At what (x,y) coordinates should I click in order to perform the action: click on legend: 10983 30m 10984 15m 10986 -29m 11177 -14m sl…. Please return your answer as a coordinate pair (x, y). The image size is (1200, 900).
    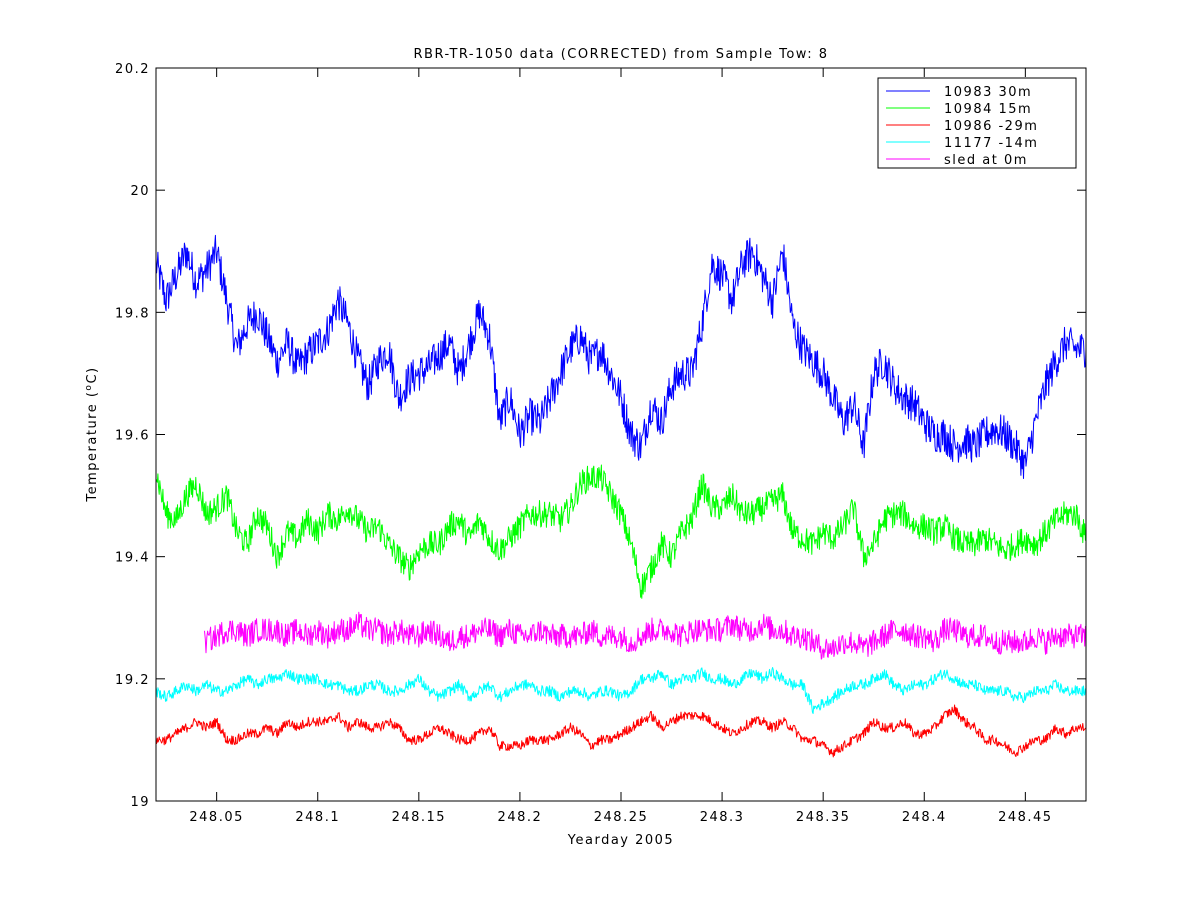
    Looking at the image, I should click on (977, 123).